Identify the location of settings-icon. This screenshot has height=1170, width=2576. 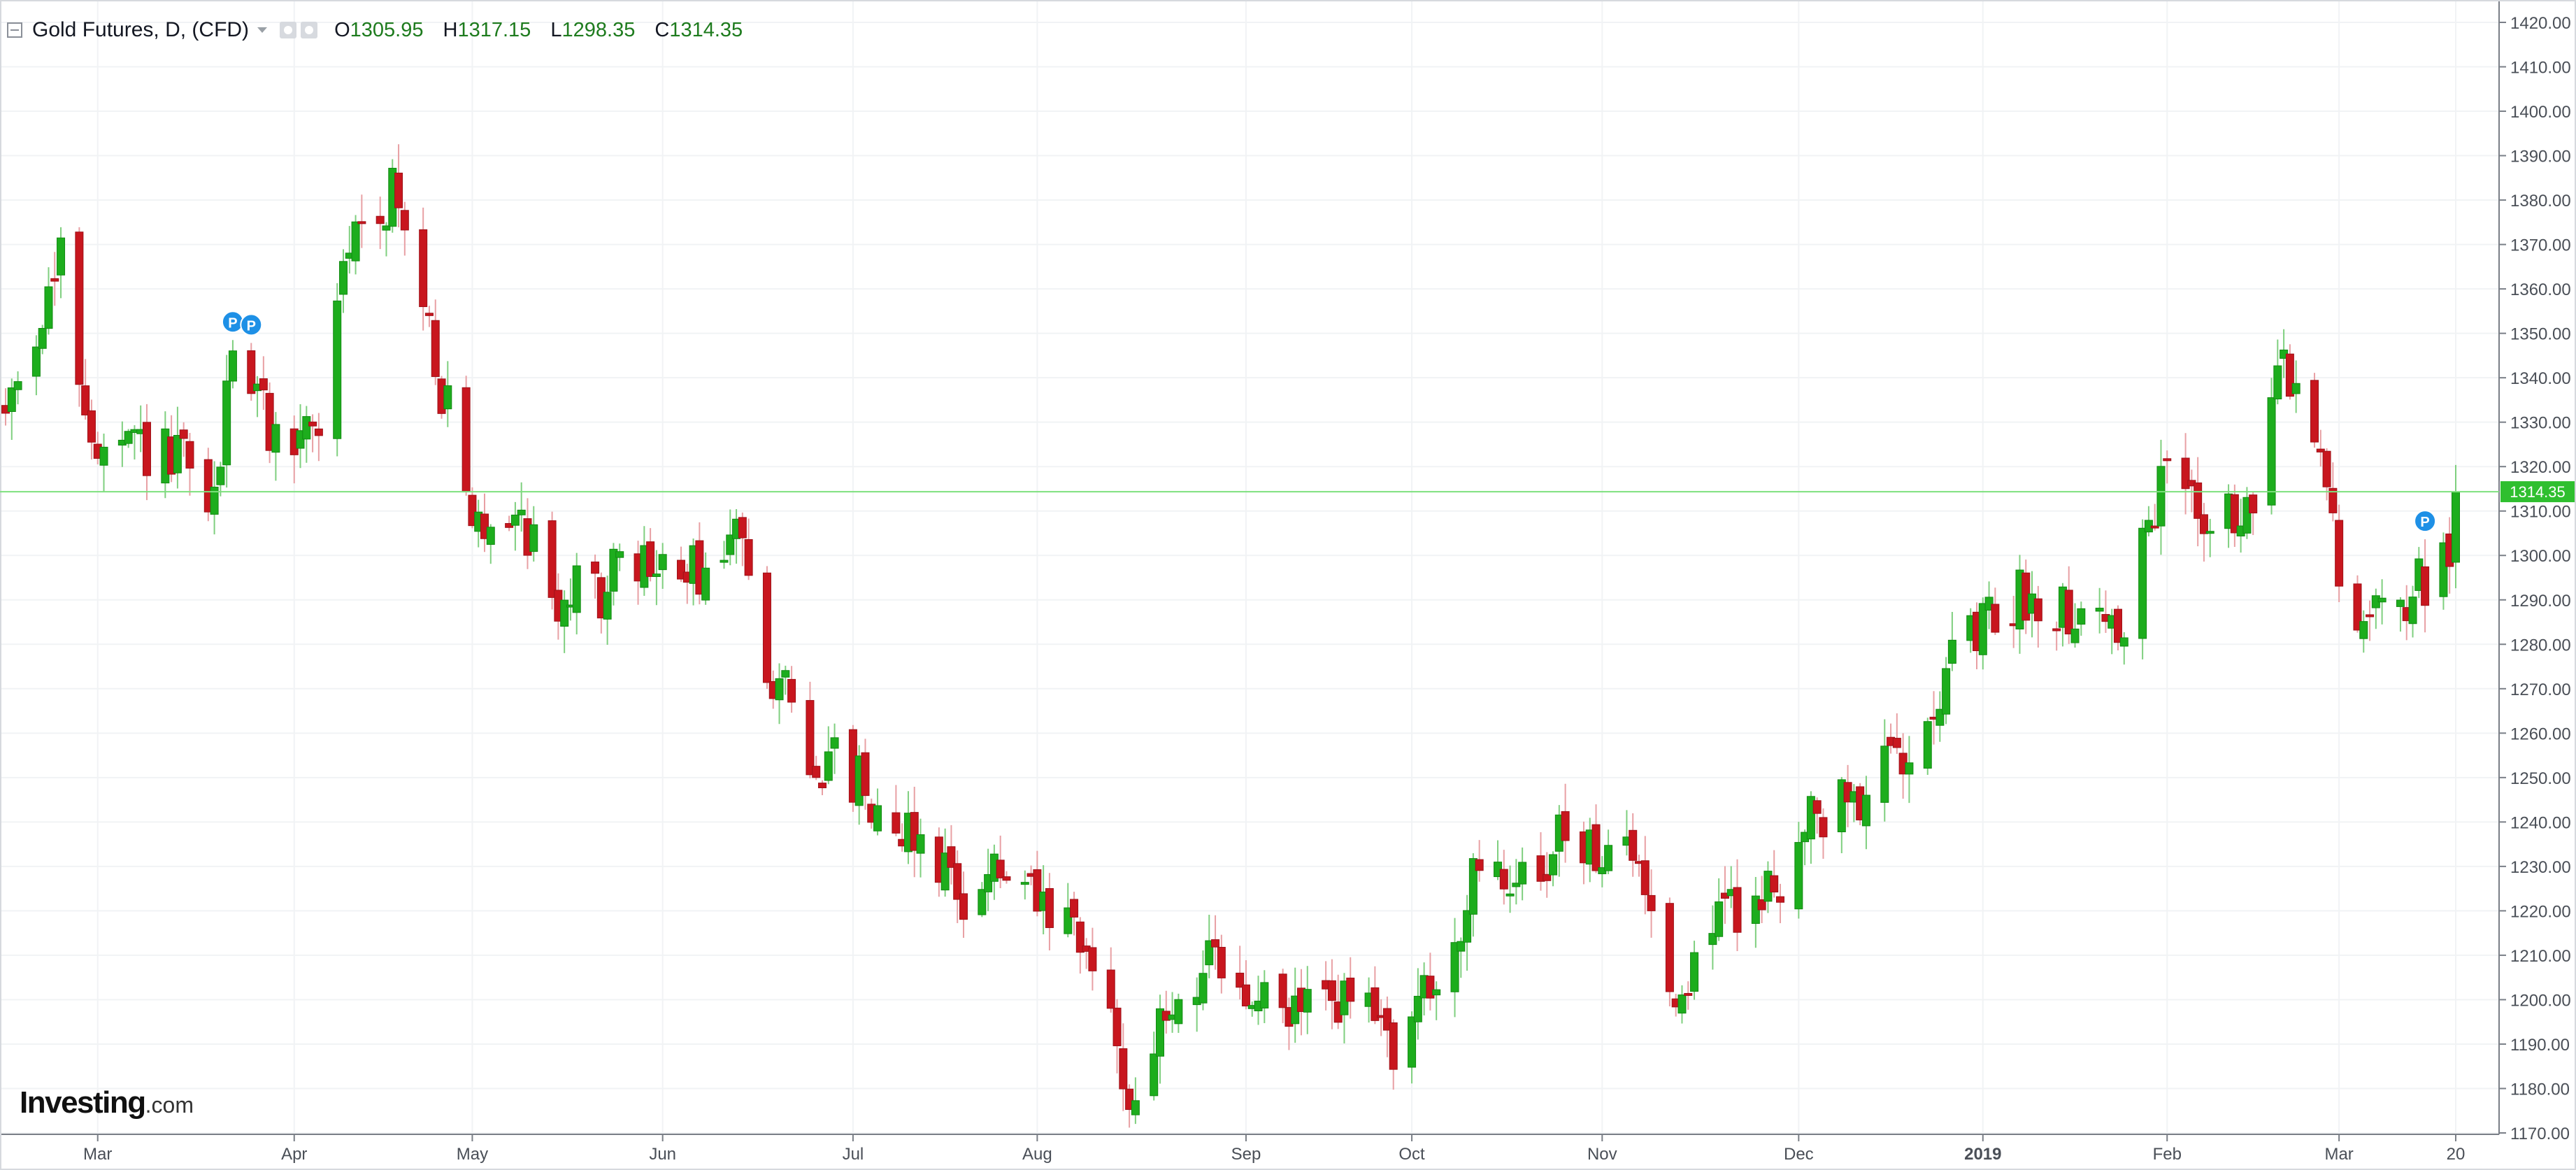
(309, 30).